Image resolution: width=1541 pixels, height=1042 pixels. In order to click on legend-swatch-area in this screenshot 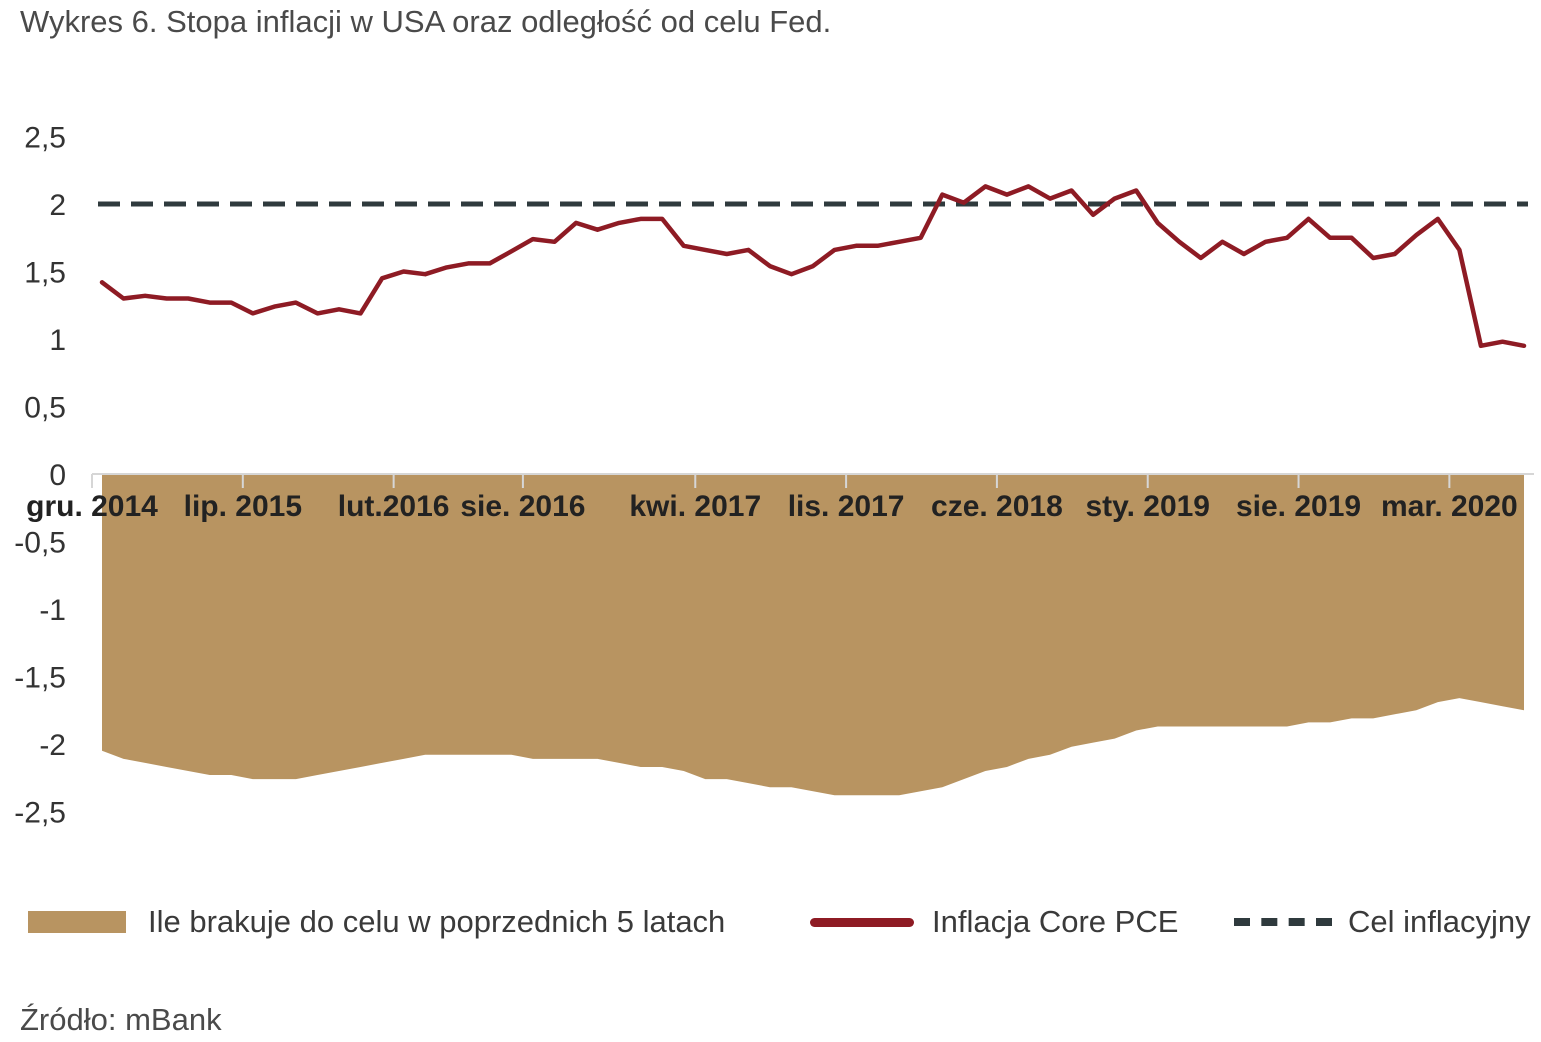, I will do `click(77, 922)`.